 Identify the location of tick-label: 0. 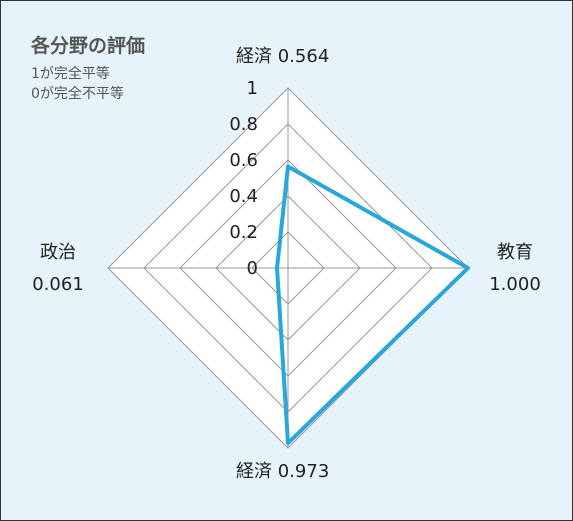
(252, 268).